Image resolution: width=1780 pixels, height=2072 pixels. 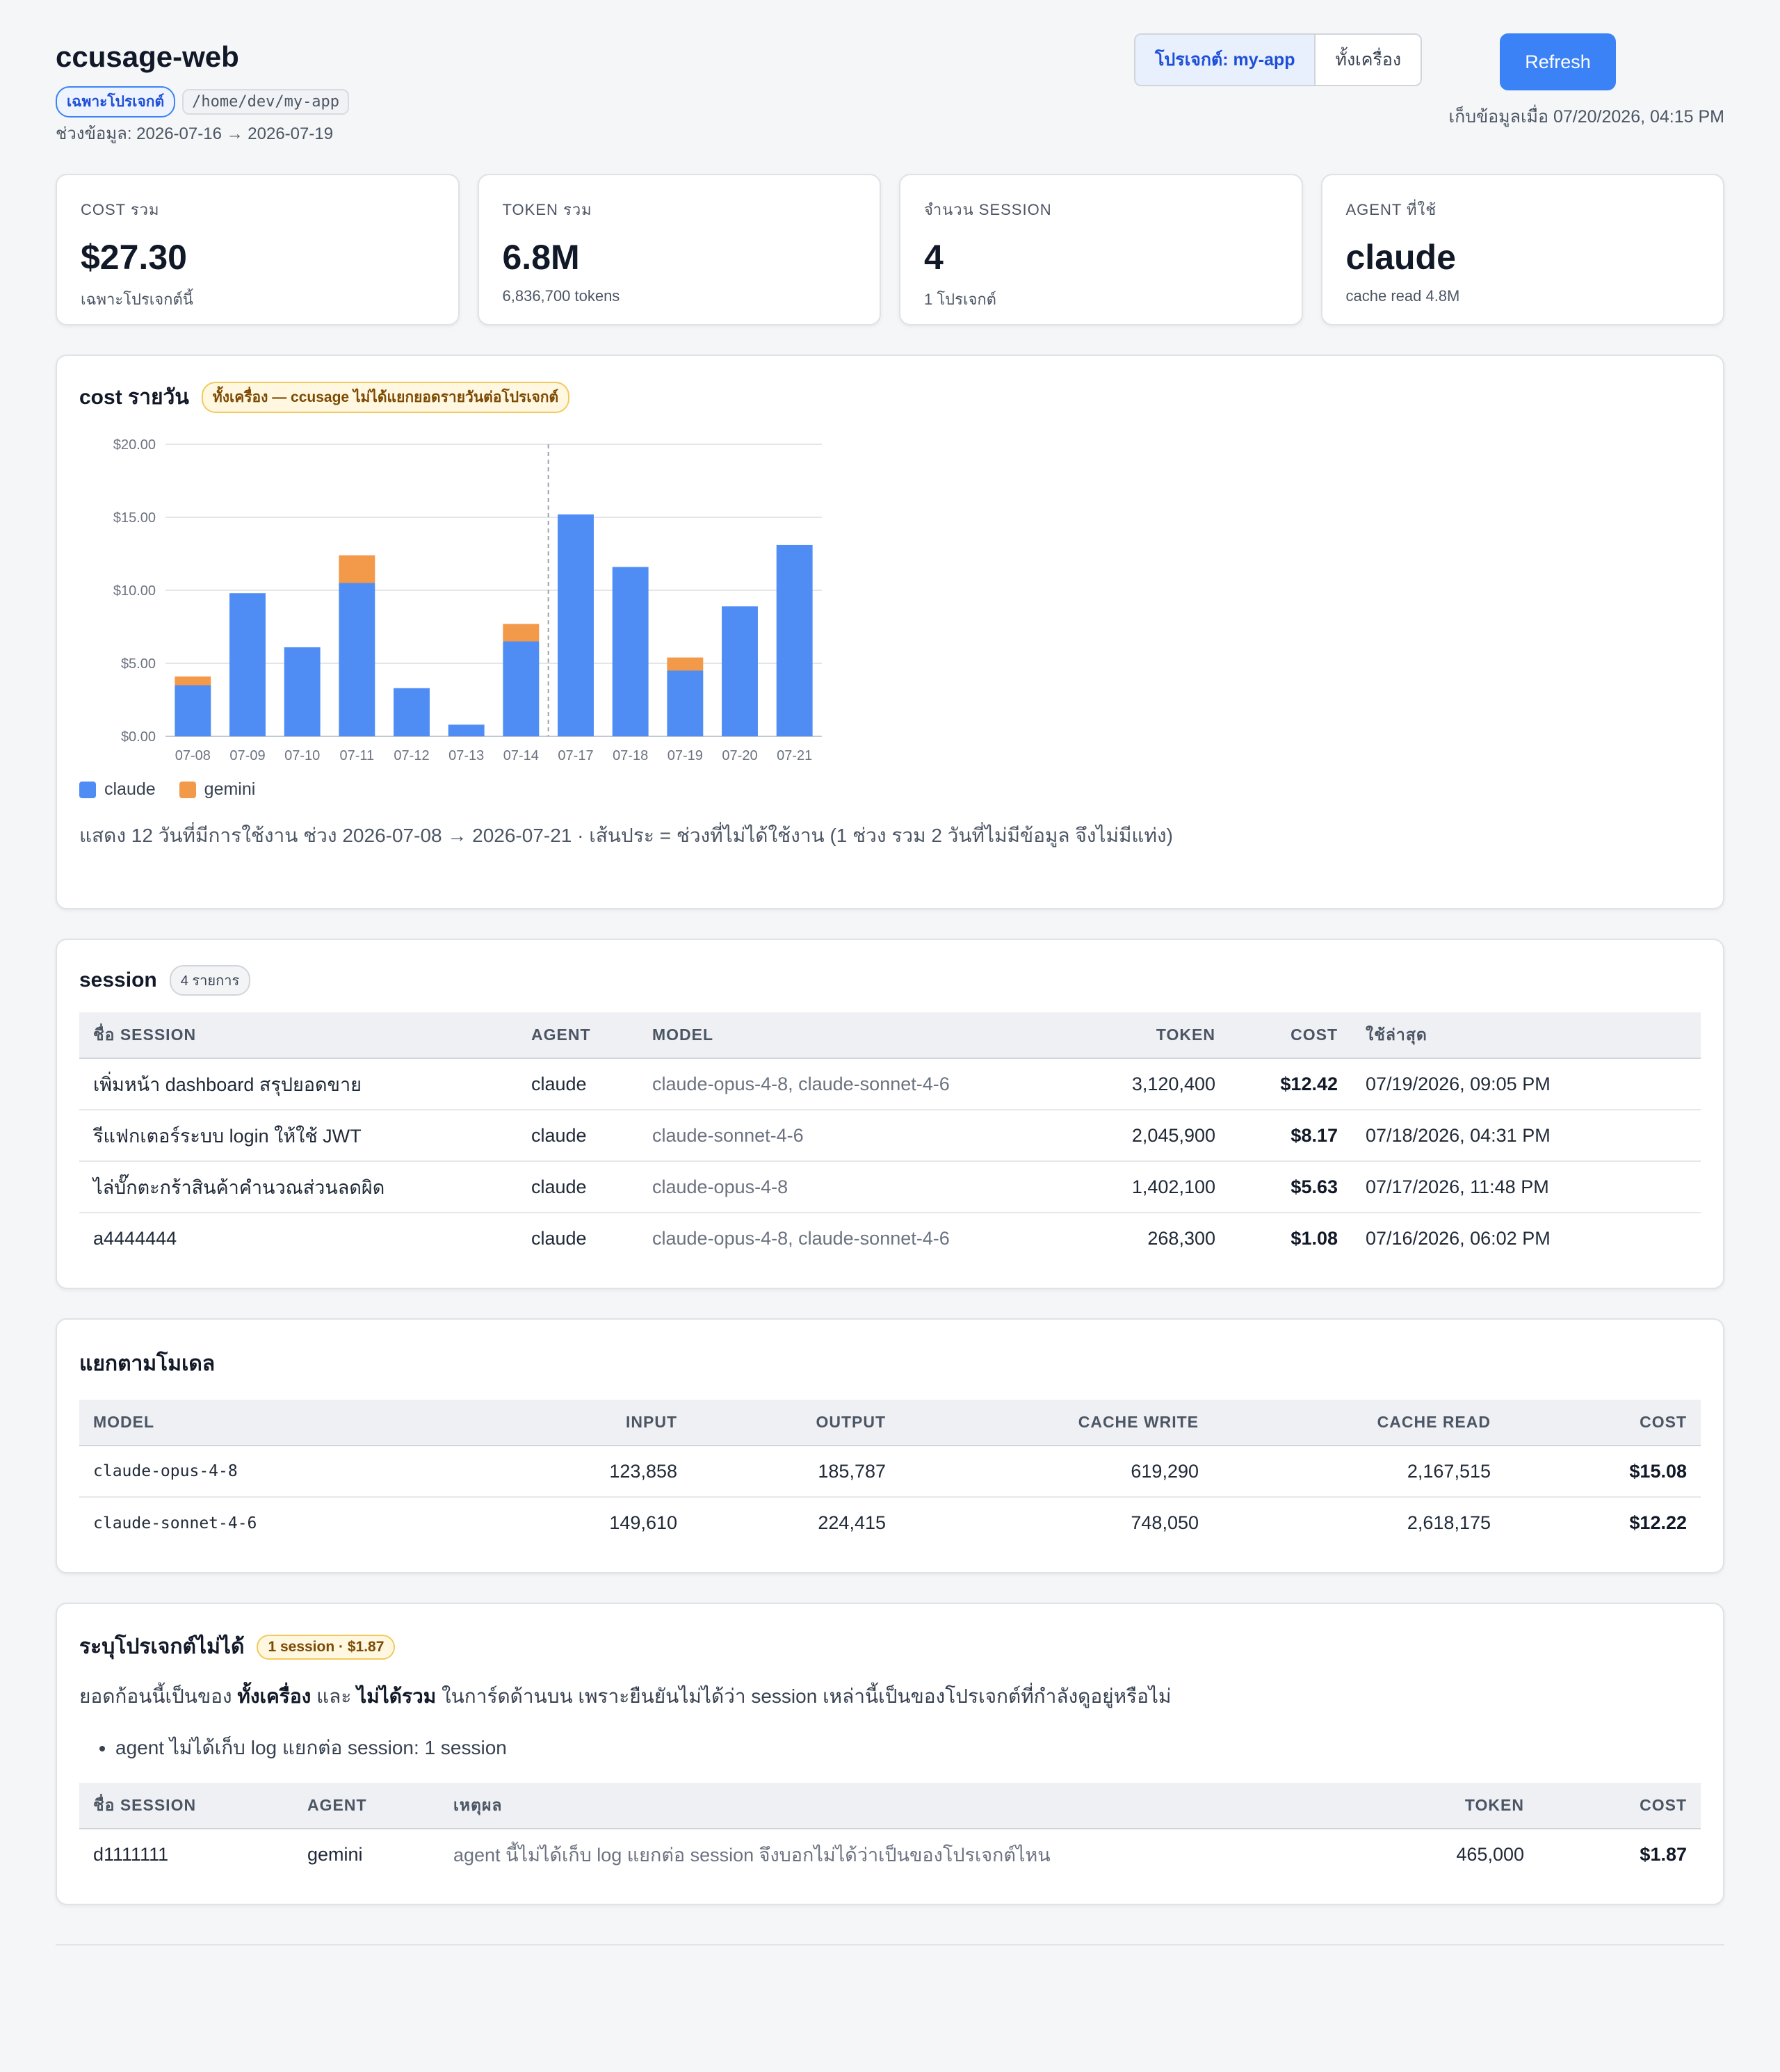 I want to click on legend-label: claude, so click(x=130, y=789).